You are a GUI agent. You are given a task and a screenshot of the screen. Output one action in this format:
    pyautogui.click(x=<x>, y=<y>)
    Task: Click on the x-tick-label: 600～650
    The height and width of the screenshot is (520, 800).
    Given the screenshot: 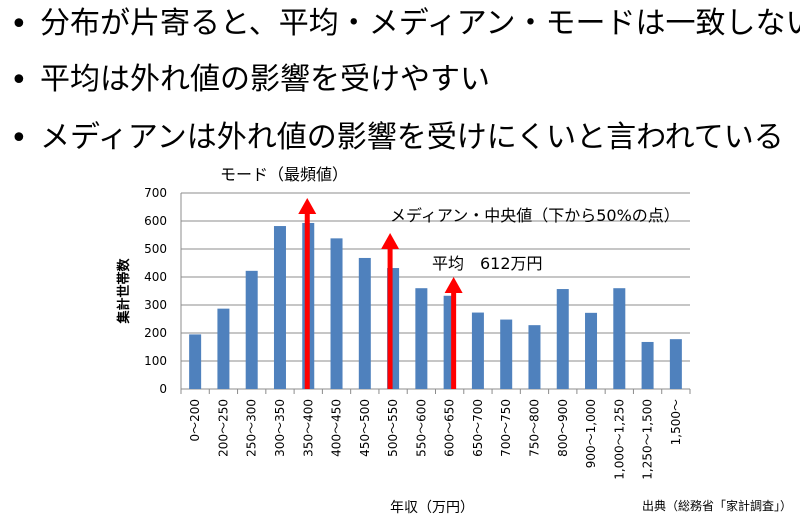 What is the action you would take?
    pyautogui.click(x=450, y=428)
    